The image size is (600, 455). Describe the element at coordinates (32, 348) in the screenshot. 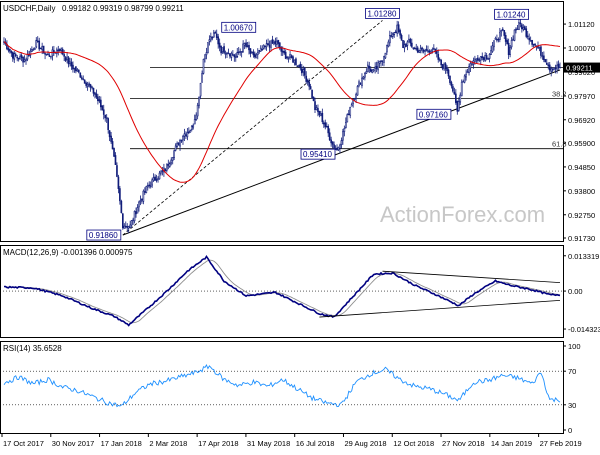

I see `rsi-title: RSI(14) 35.6528` at that location.